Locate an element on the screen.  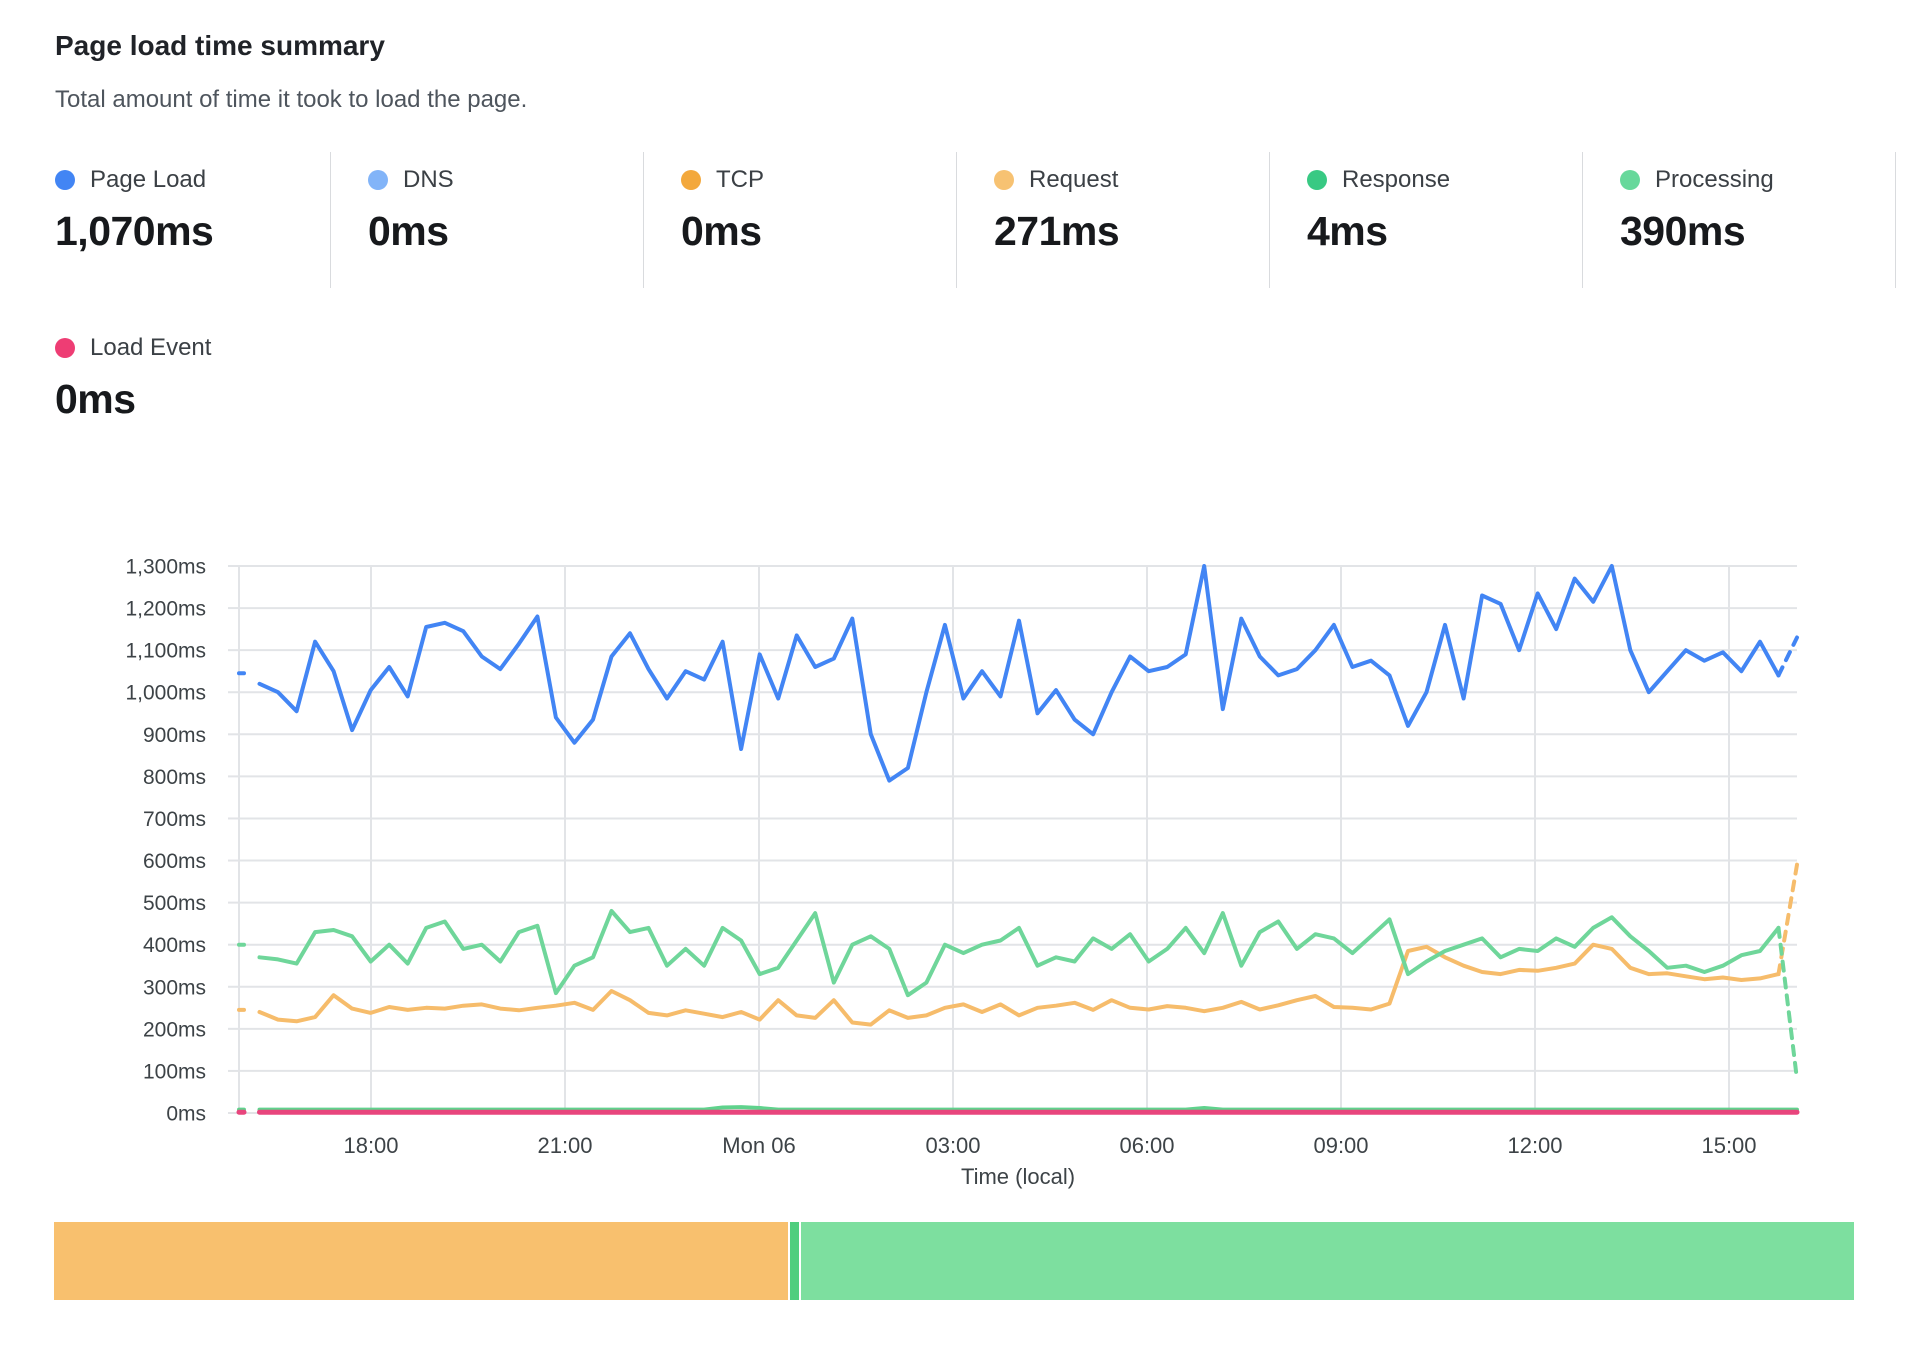
y-axis-tick-label: 1,100ms is located at coordinates (165, 651).